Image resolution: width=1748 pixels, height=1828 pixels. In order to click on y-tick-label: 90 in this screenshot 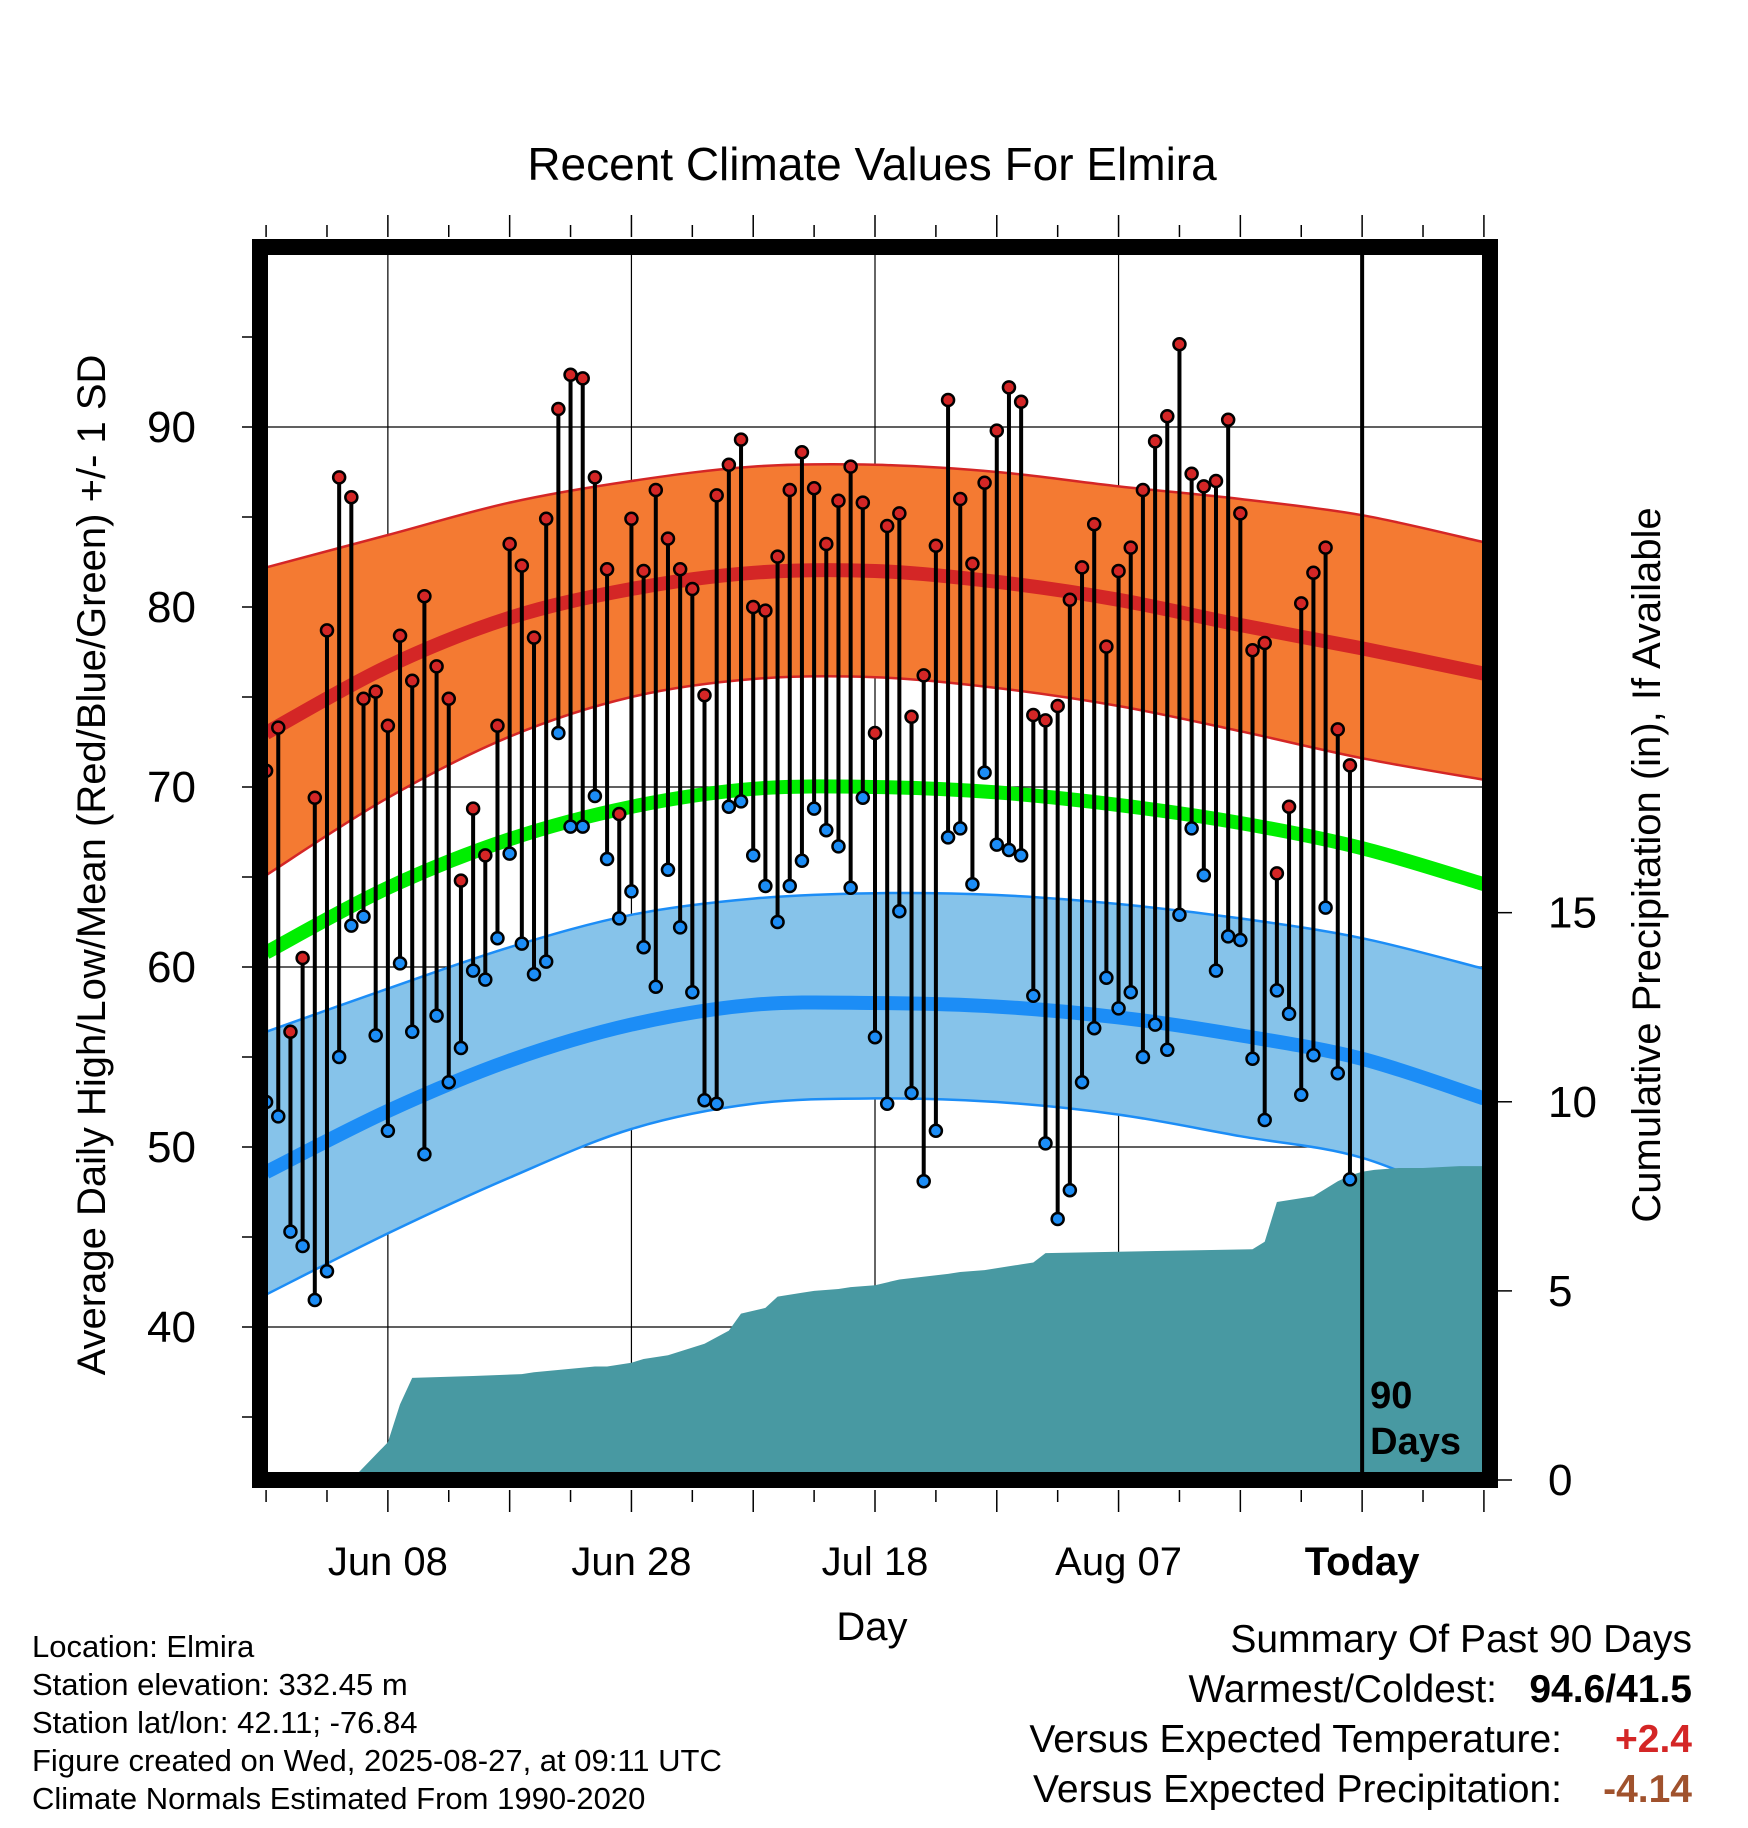, I will do `click(171, 427)`.